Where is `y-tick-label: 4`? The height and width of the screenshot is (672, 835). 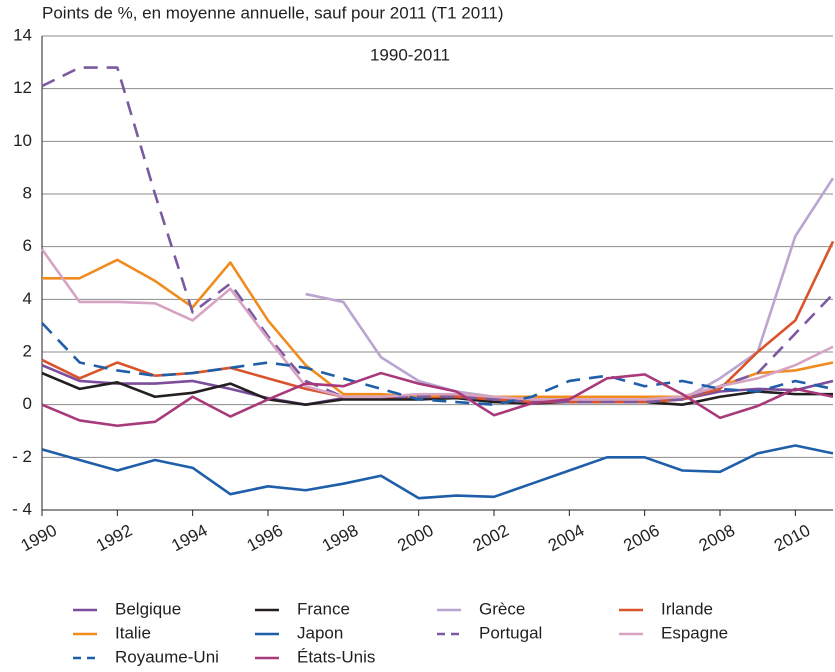
y-tick-label: 4 is located at coordinates (27, 298).